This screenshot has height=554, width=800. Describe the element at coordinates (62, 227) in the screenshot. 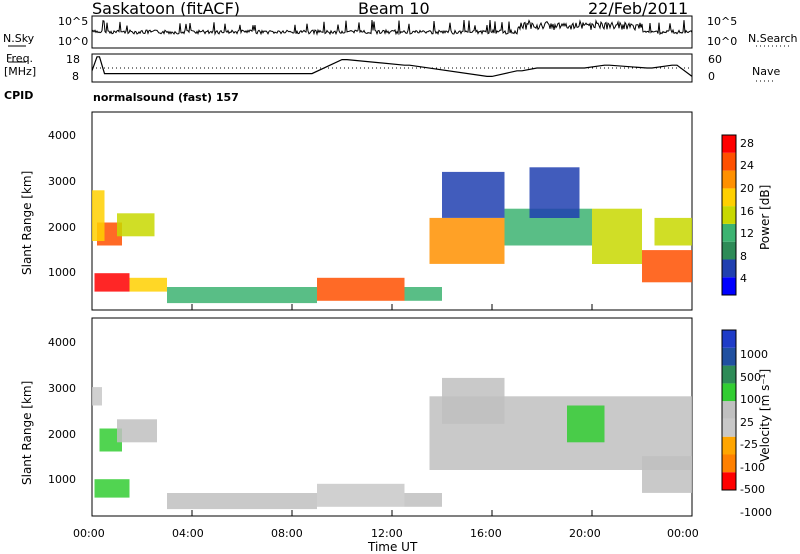

I see `power-ytick: 2000` at that location.